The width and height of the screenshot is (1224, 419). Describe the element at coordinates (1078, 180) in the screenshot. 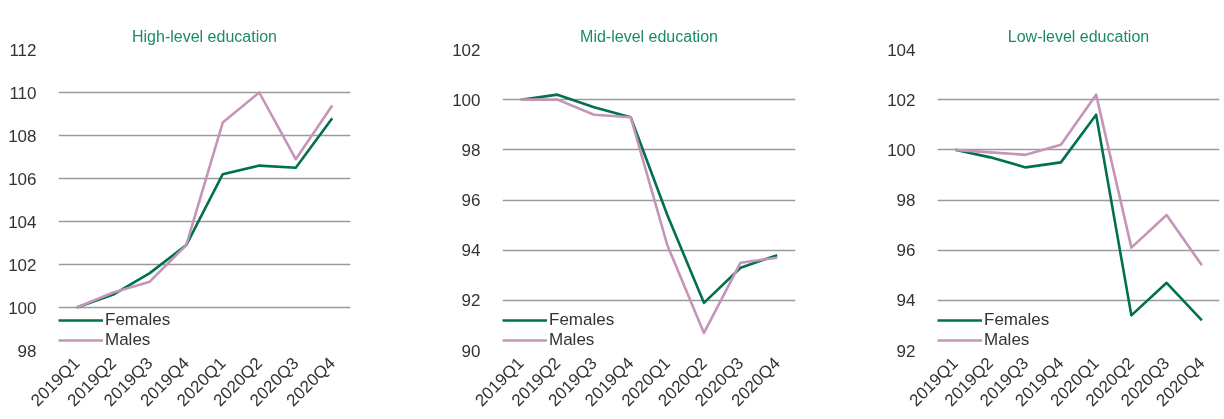

I see `line-series` at that location.